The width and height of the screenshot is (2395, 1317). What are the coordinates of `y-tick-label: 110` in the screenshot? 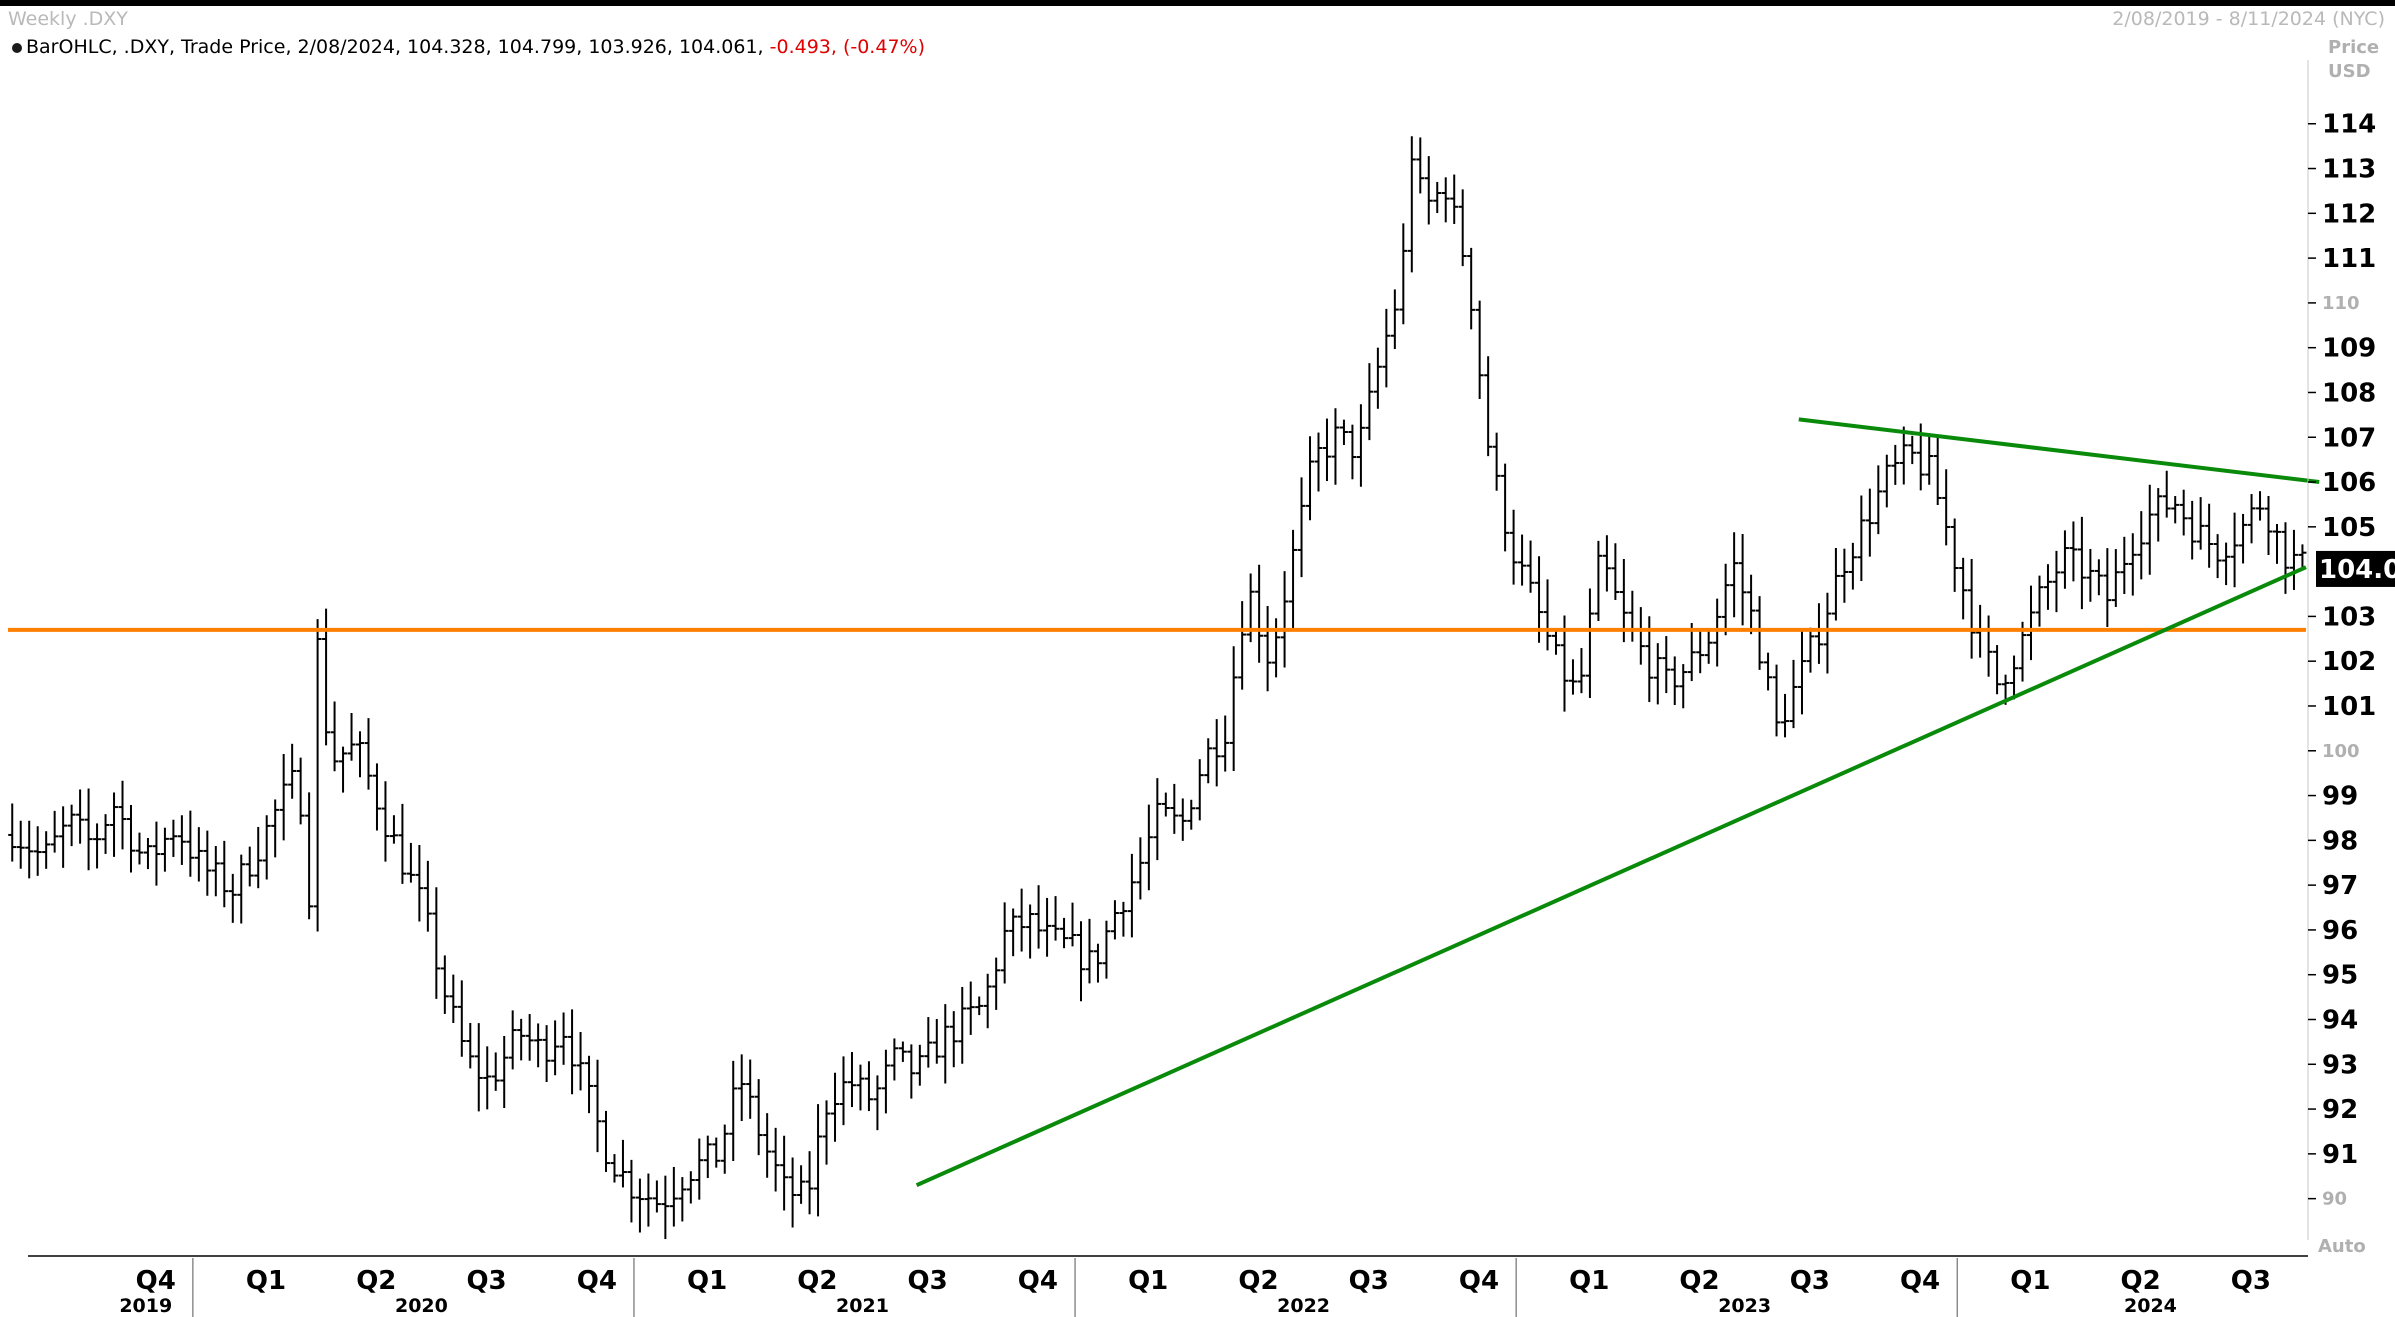 It's located at (2341, 303).